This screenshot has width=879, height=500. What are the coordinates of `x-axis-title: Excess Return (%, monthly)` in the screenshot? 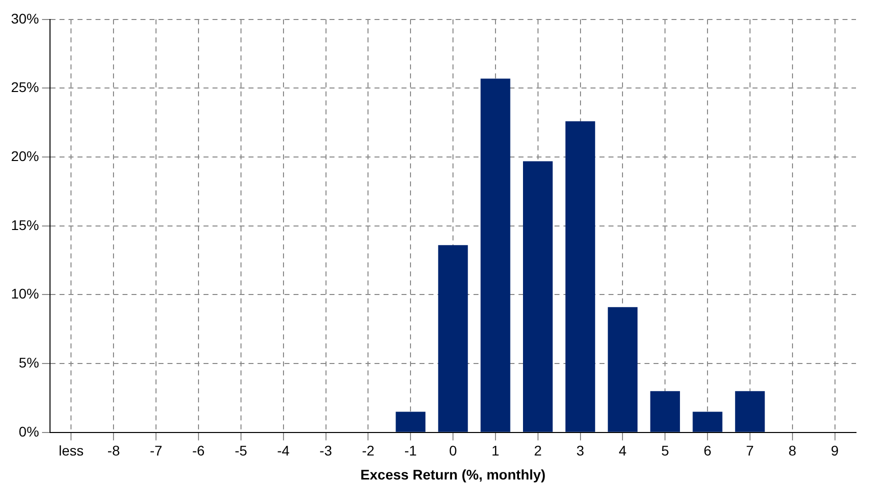 It's located at (453, 474).